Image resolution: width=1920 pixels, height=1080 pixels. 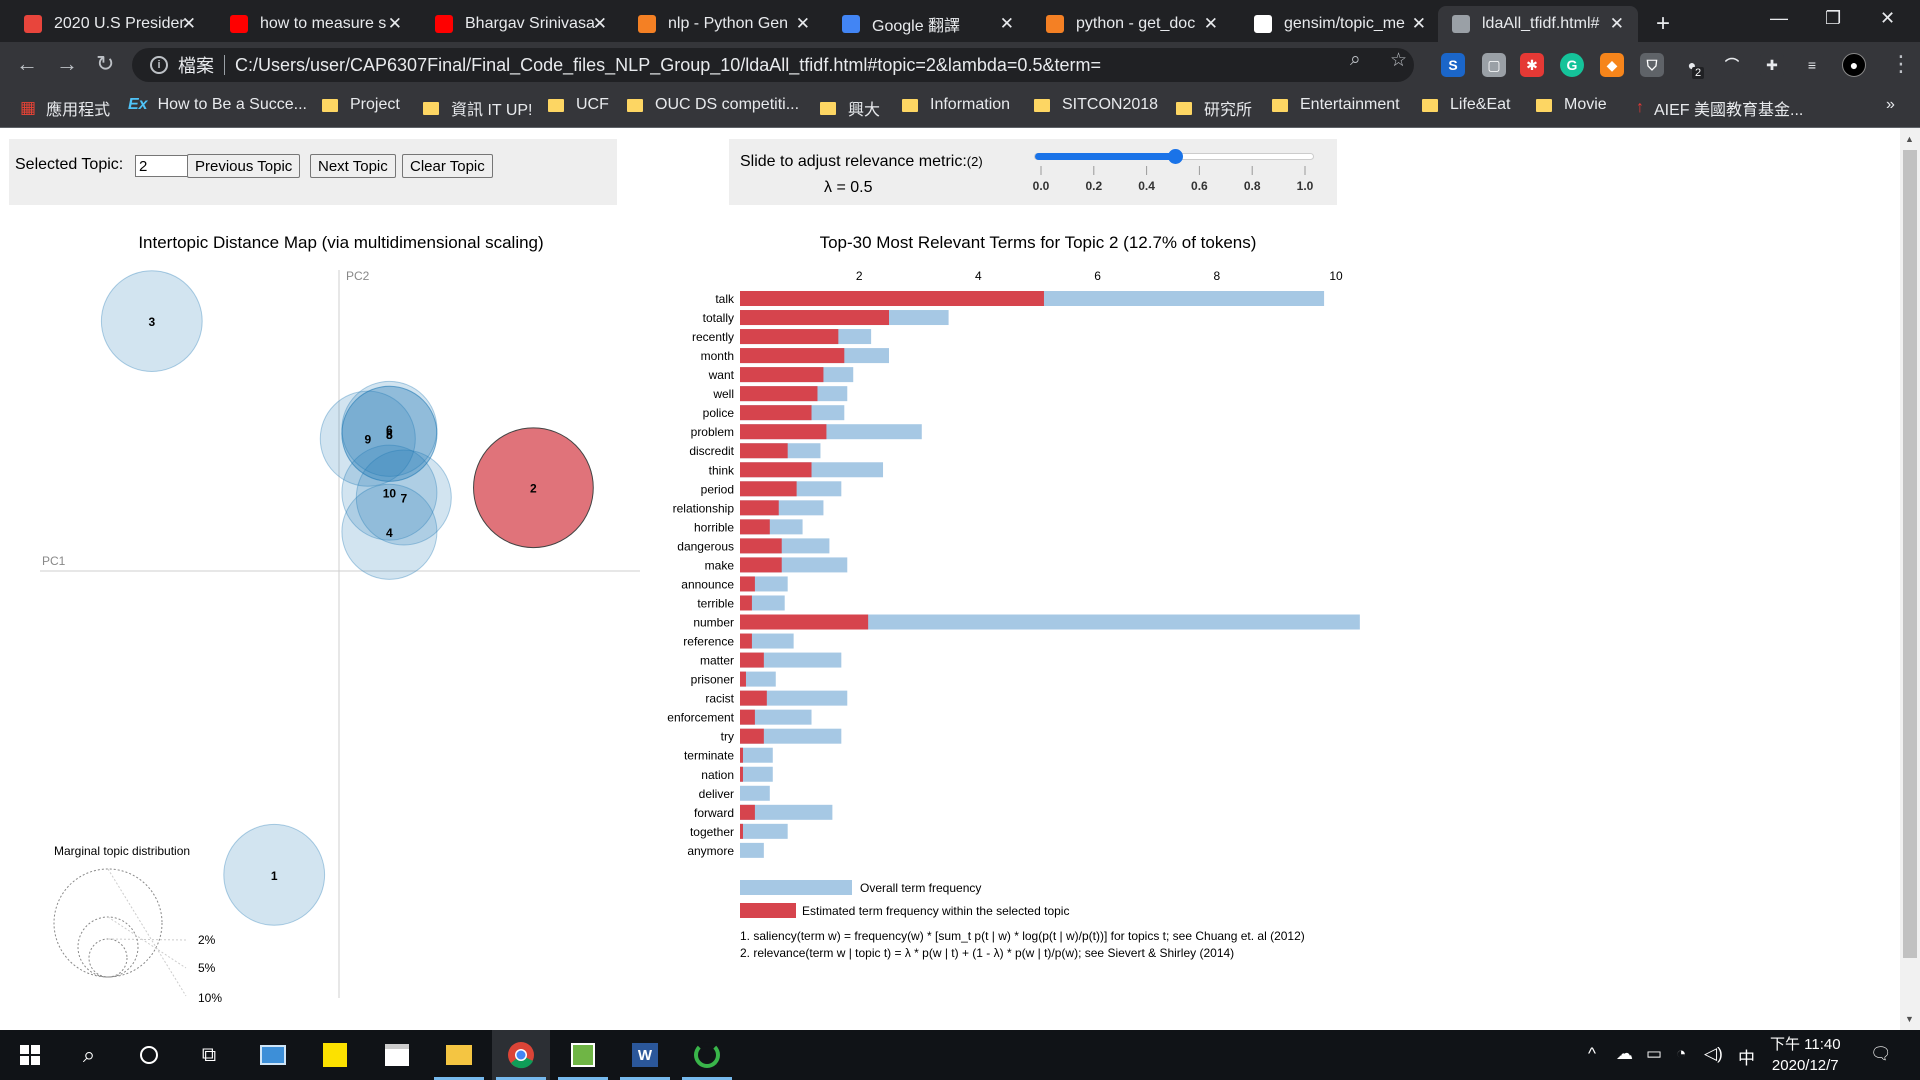 What do you see at coordinates (715, 603) in the screenshot?
I see `term-label: terrible` at bounding box center [715, 603].